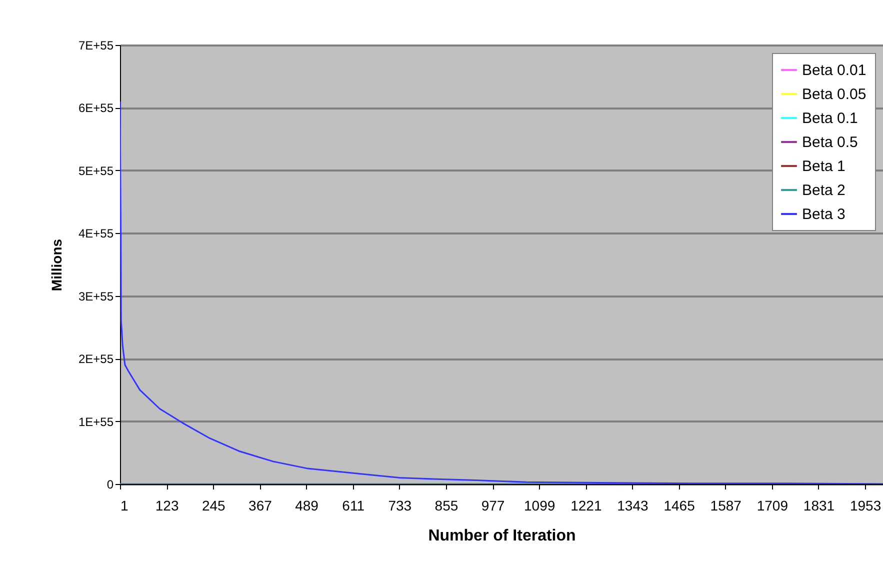 The height and width of the screenshot is (564, 883). Describe the element at coordinates (167, 506) in the screenshot. I see `x-tick-label: 123` at that location.